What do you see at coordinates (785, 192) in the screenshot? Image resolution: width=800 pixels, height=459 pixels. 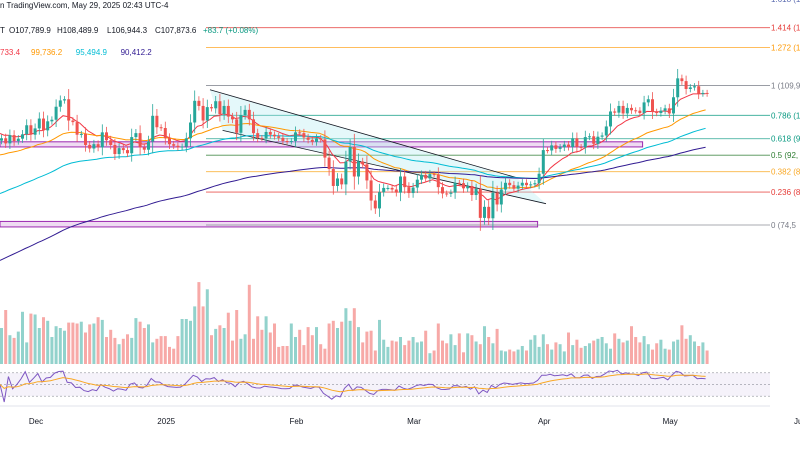 I see `fib-label-8: 0.236 (8` at bounding box center [785, 192].